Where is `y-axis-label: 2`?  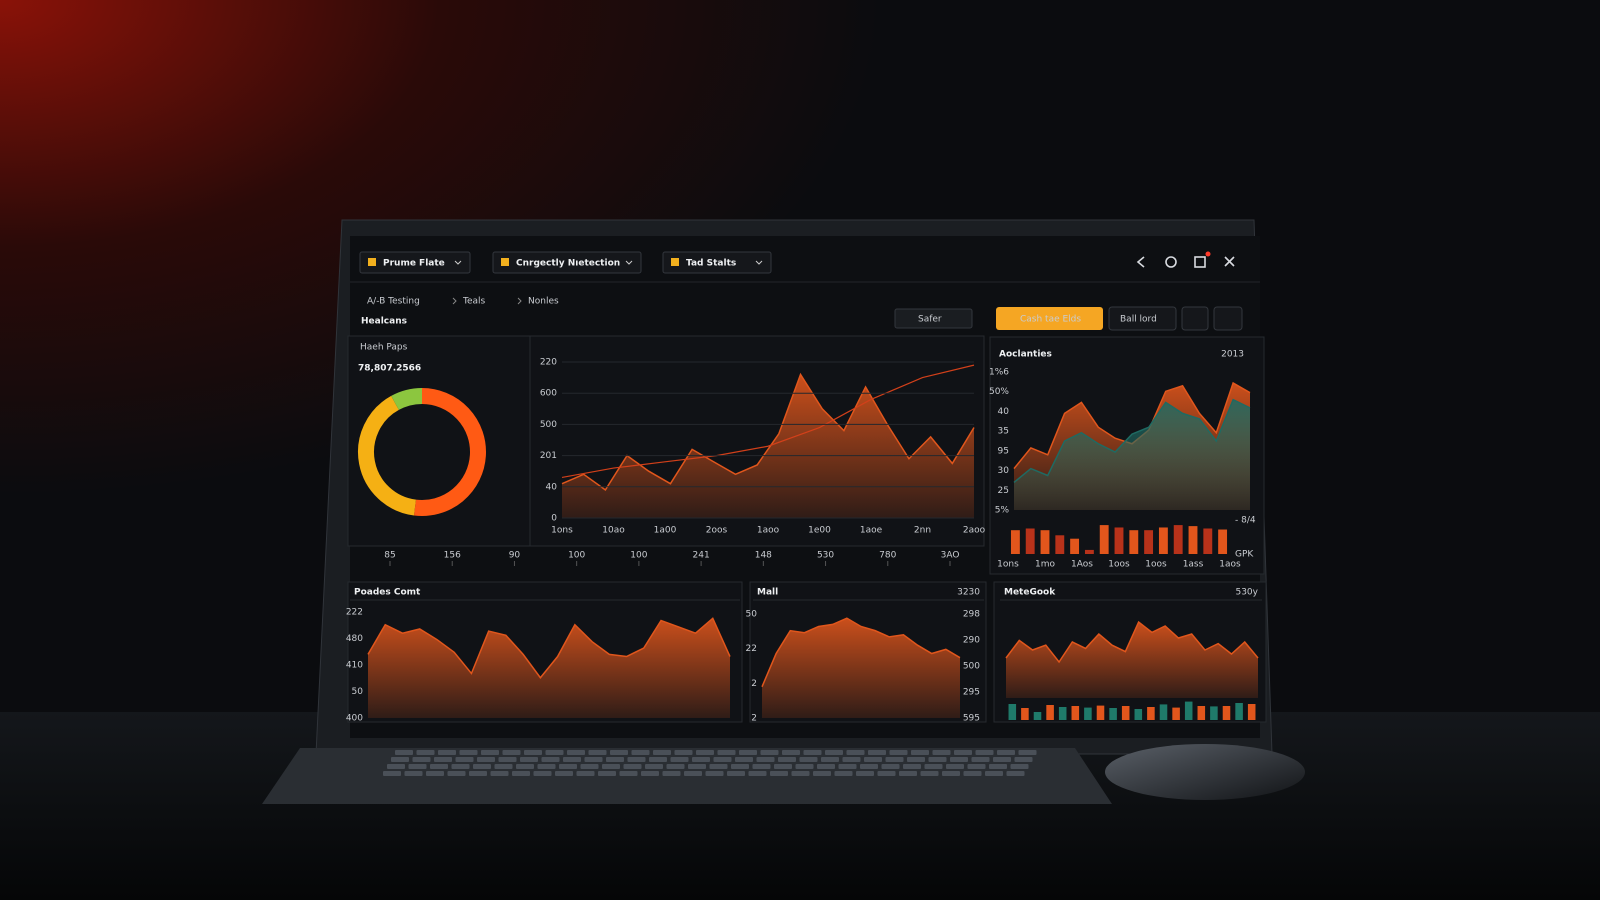 y-axis-label: 2 is located at coordinates (754, 684).